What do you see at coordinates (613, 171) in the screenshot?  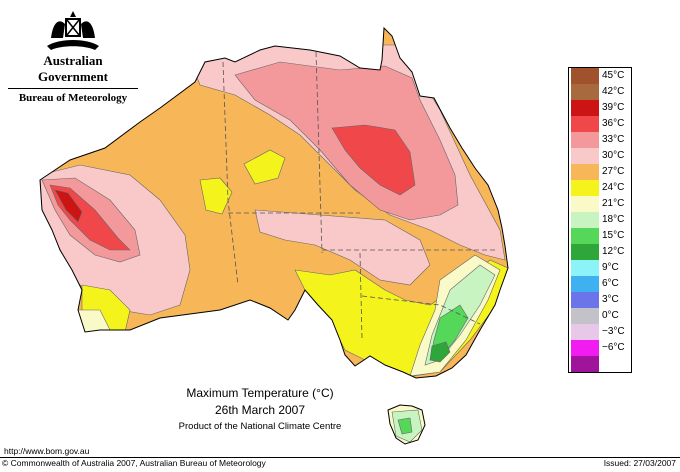 I see `legend-label: 27°C` at bounding box center [613, 171].